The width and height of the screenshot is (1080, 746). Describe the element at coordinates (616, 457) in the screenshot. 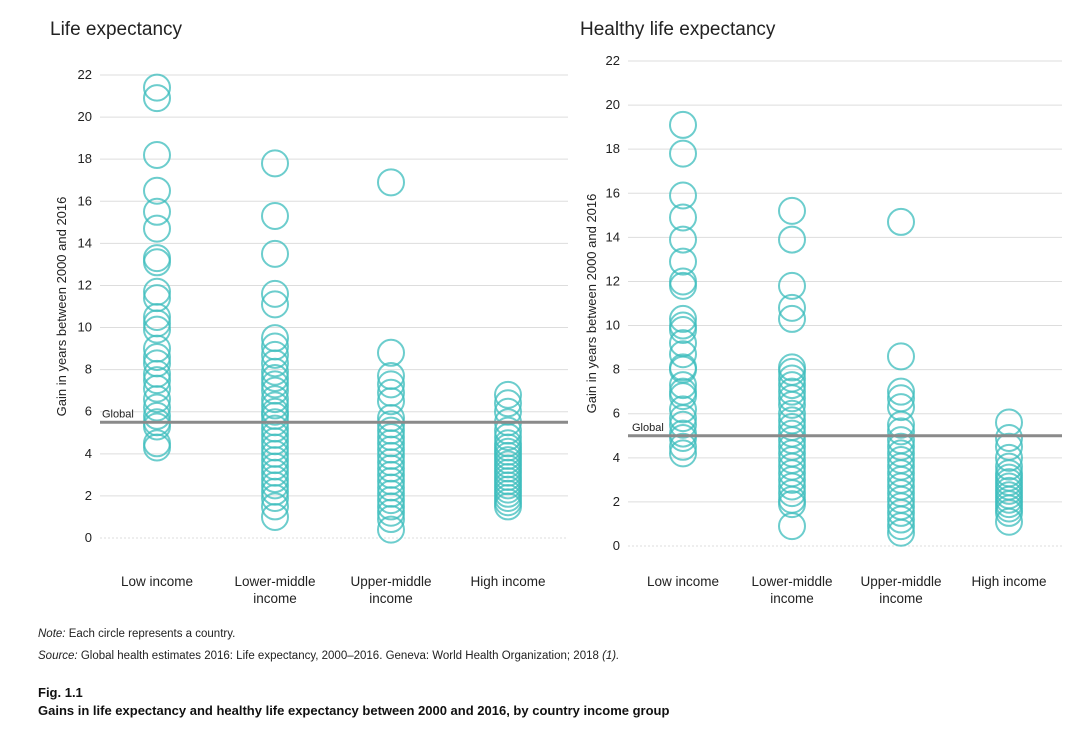

I see `y-tick-label: 4` at that location.